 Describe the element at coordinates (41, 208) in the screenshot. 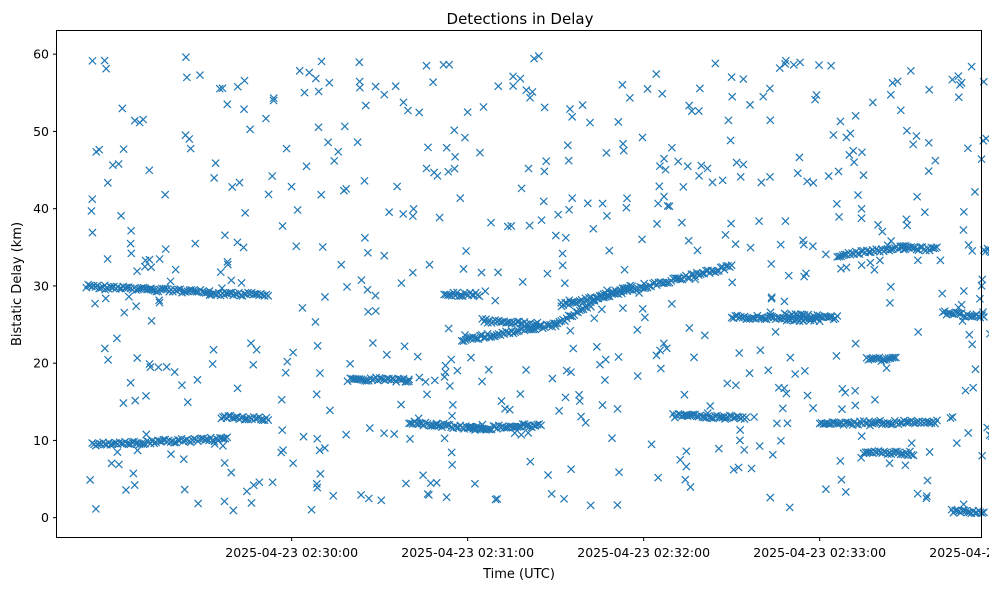

I see `y-tick-label: 40` at that location.